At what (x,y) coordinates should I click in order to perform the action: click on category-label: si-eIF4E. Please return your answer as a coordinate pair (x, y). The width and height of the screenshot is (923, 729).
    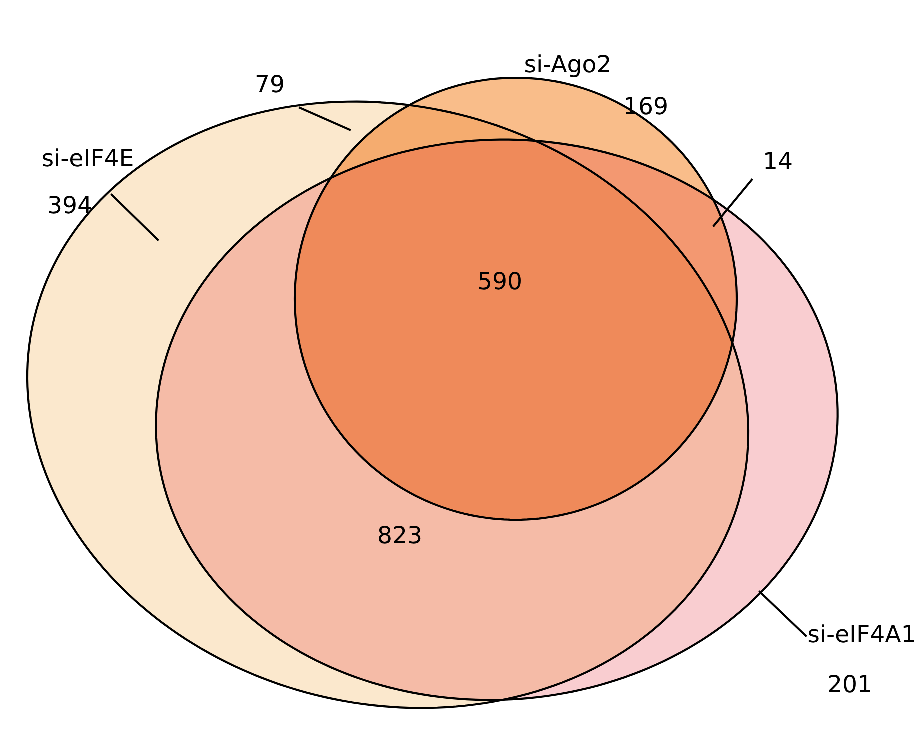
    Looking at the image, I should click on (88, 157).